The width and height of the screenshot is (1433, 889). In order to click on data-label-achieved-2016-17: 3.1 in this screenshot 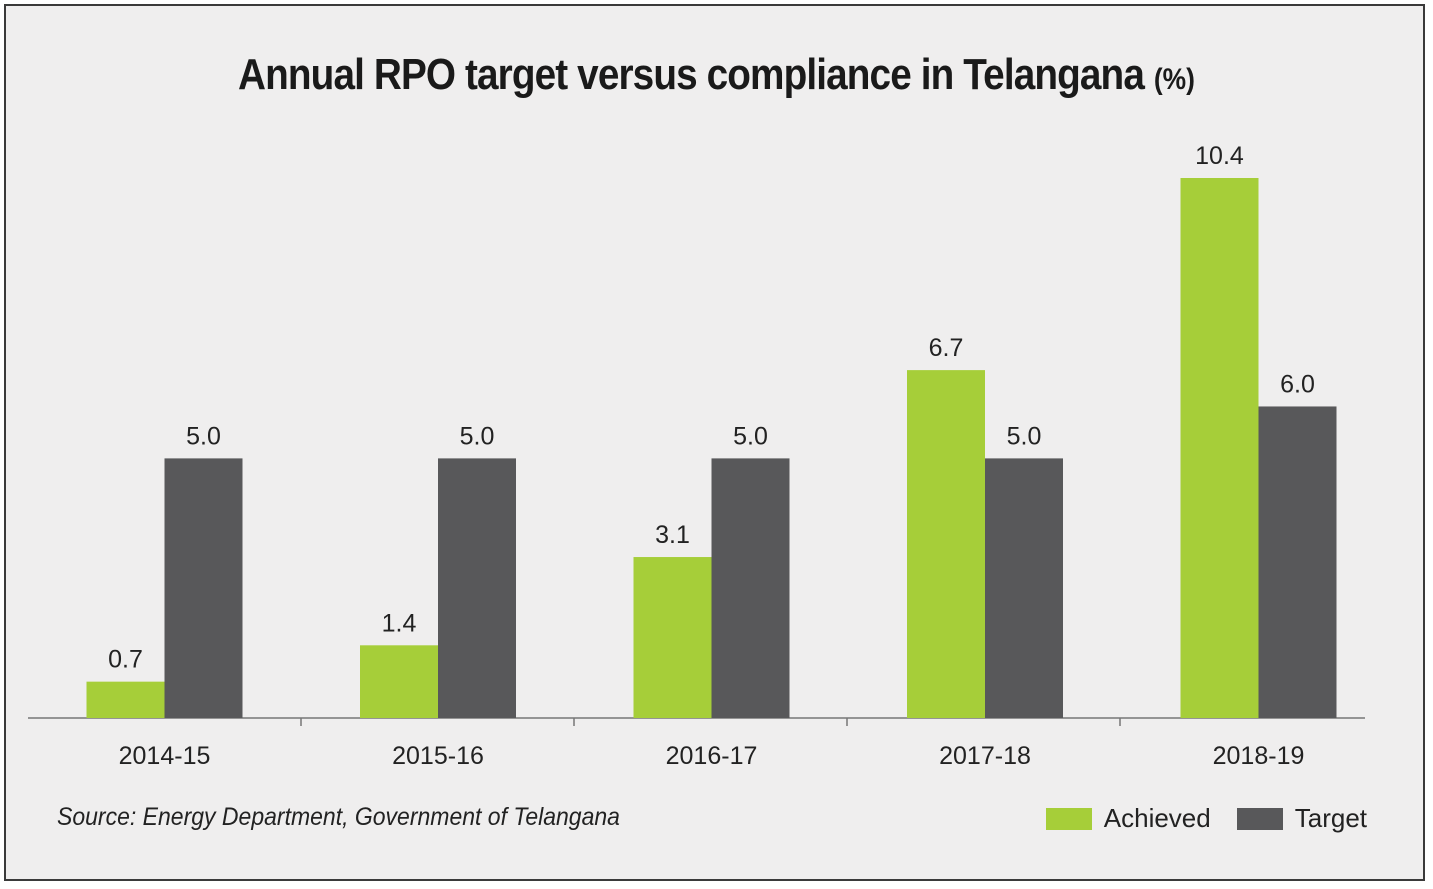, I will do `click(672, 535)`.